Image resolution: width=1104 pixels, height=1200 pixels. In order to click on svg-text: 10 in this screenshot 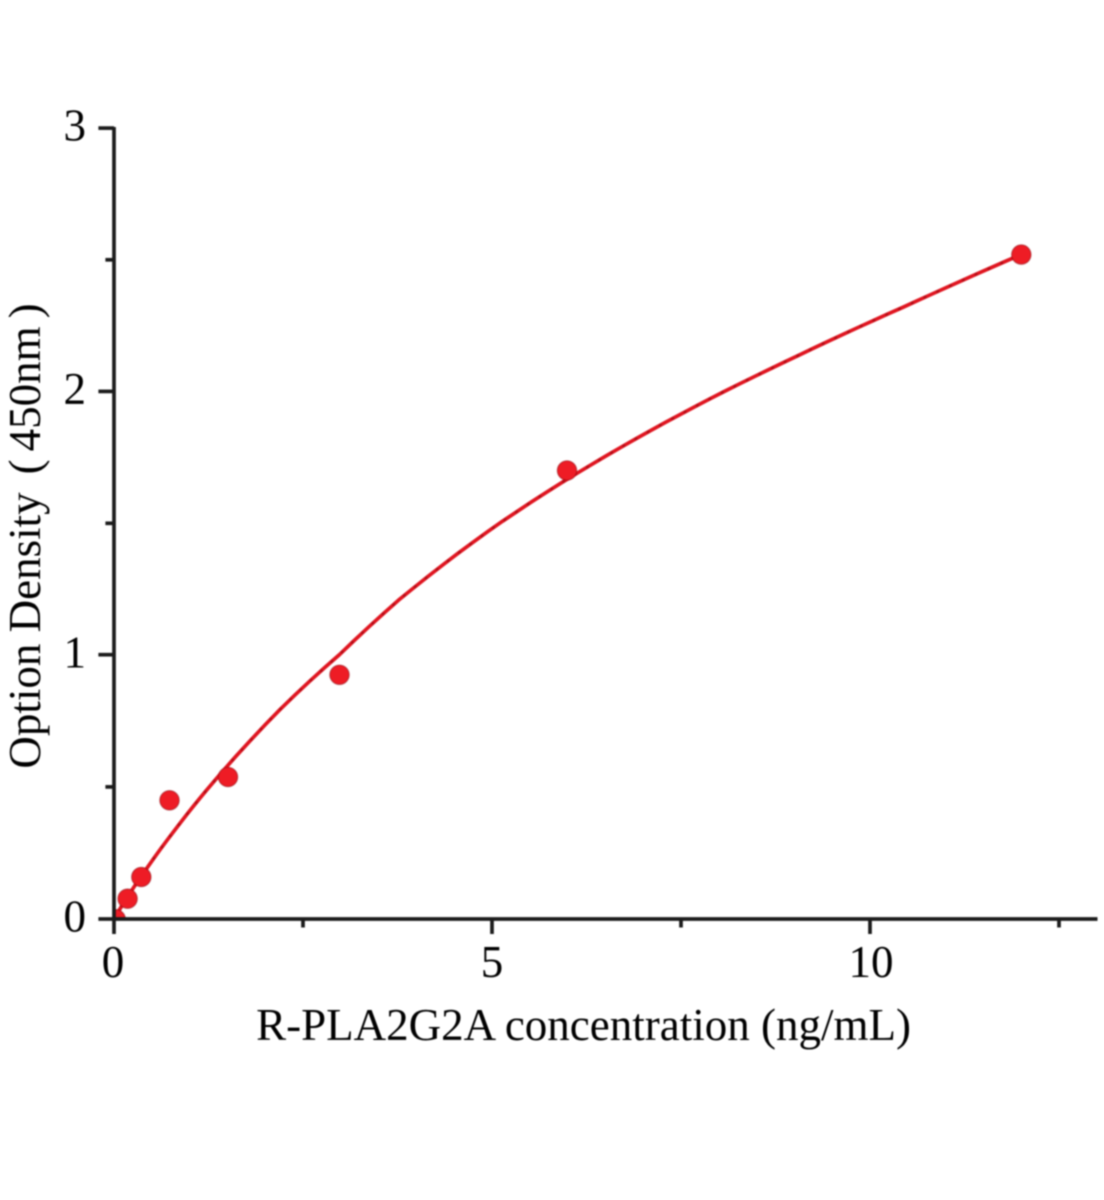, I will do `click(871, 962)`.